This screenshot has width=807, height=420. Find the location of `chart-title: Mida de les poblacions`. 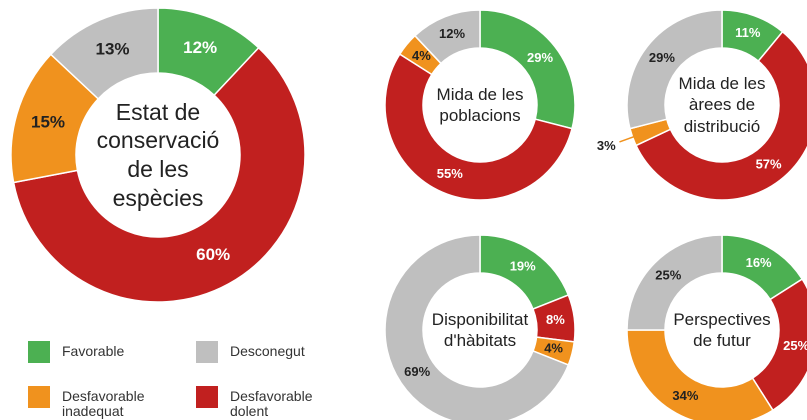

chart-title: Mida de les poblacions is located at coordinates (480, 104).